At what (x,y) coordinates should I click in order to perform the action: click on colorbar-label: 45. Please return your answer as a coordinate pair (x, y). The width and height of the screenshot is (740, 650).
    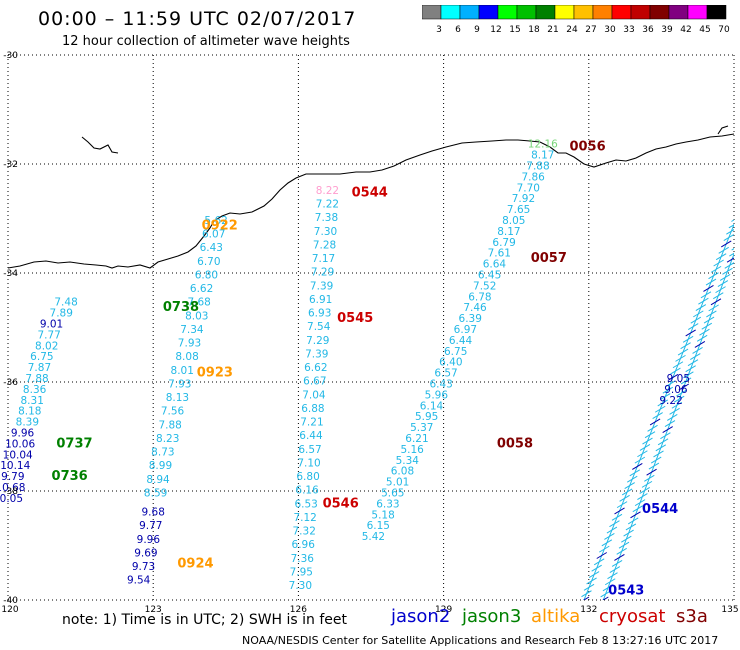
    Looking at the image, I should click on (704, 30).